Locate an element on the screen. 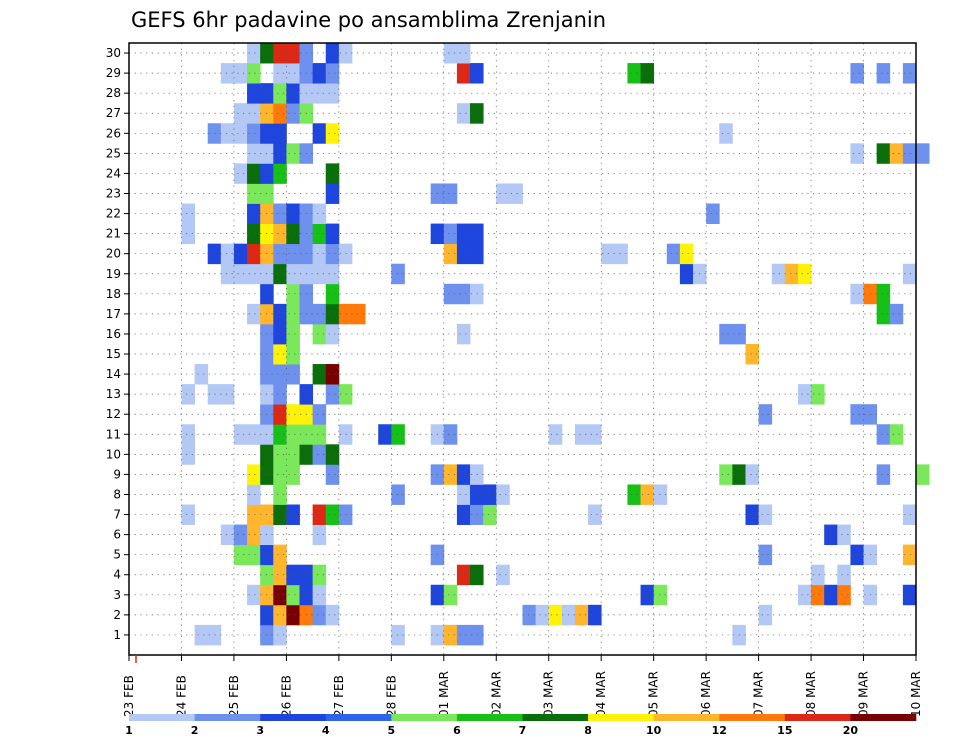 Image resolution: width=960 pixels, height=742 pixels. colorbar-label: 15 is located at coordinates (784, 730).